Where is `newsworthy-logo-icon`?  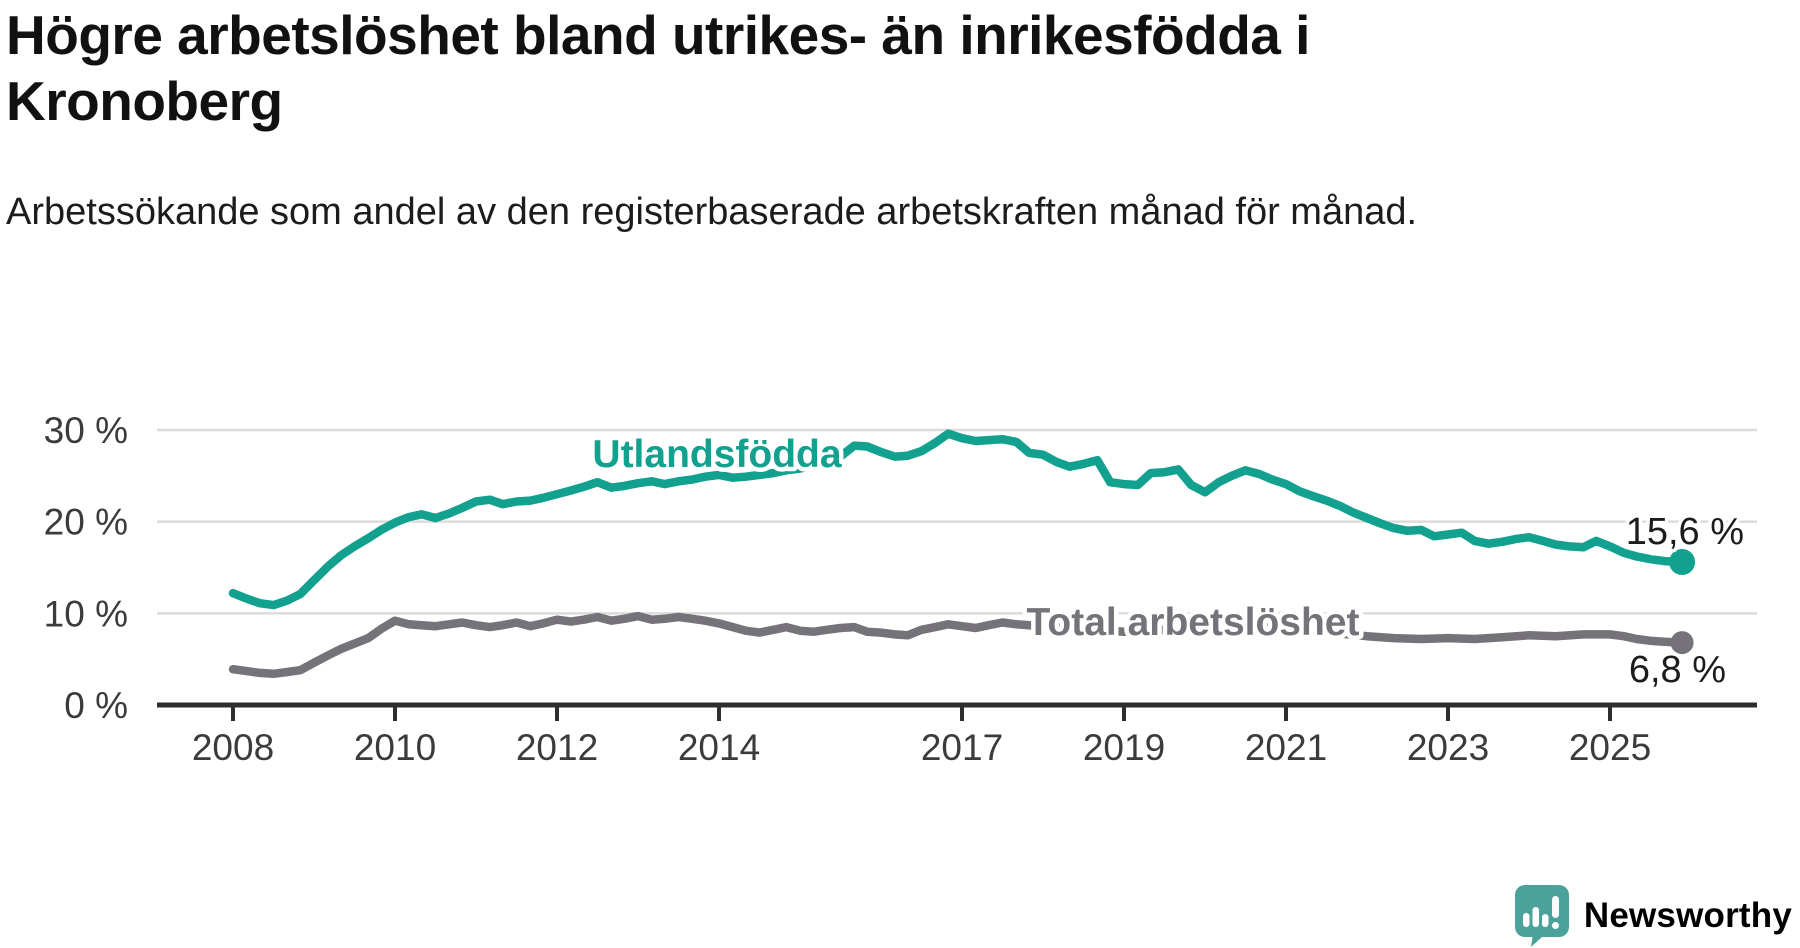
newsworthy-logo-icon is located at coordinates (1541, 916).